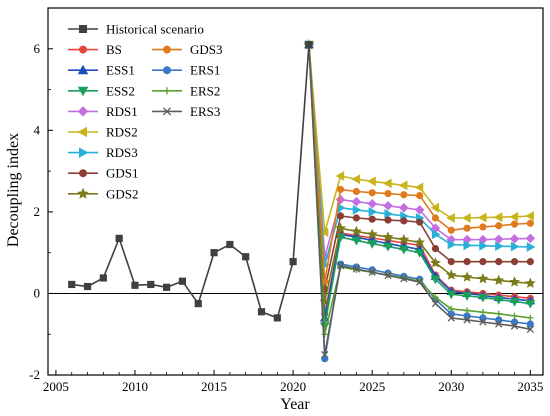  I want to click on y-tick-label: 2, so click(37, 211).